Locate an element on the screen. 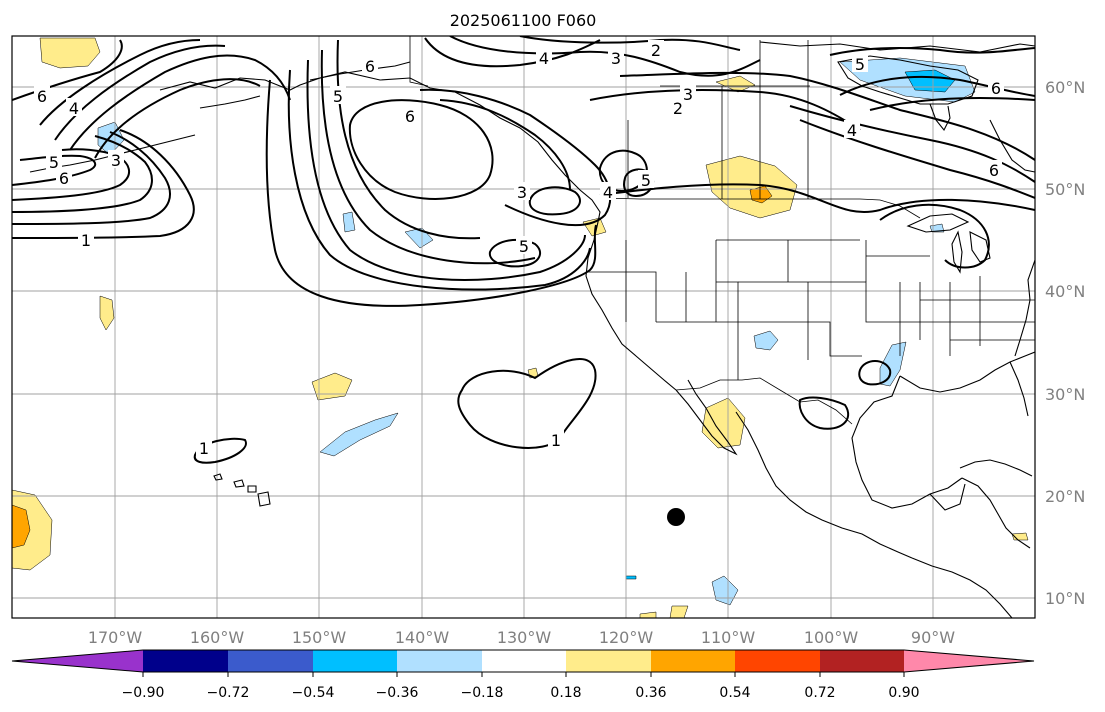 Image resolution: width=1105 pixels, height=712 pixels. coast-centralam is located at coordinates (962, 587).